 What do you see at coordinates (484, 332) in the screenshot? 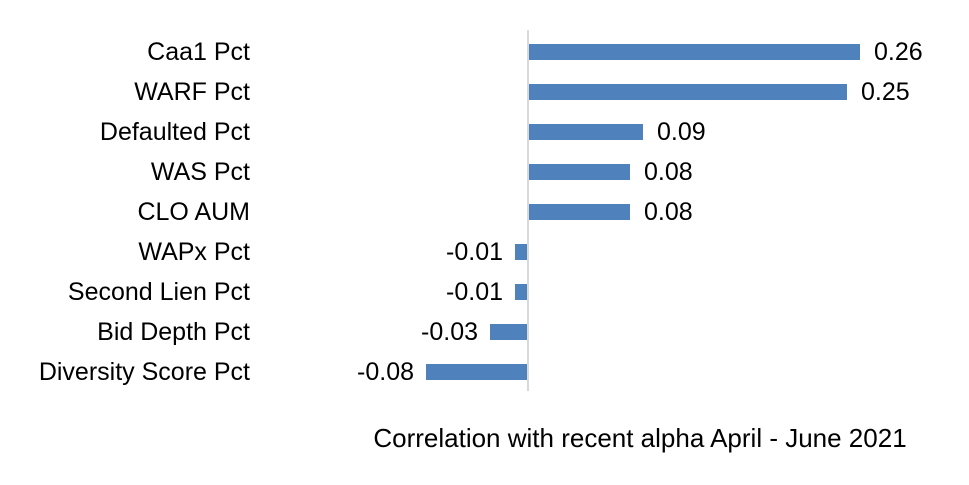
I see `bar-row: Bid Depth Pct -0.03` at bounding box center [484, 332].